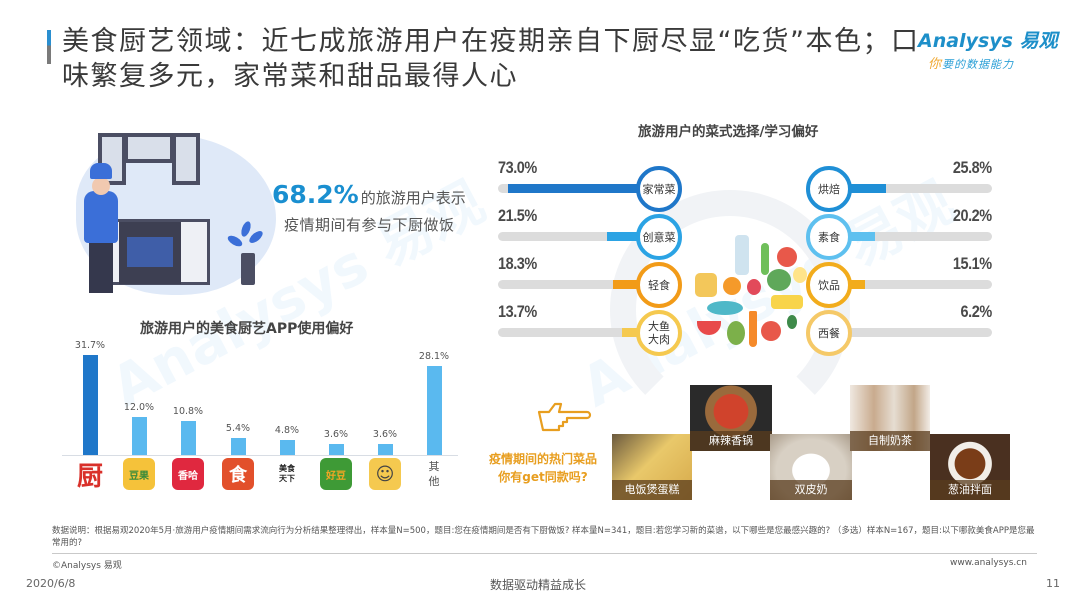  Describe the element at coordinates (169, 215) in the screenshot. I see `kitchen-chef-illustration` at that location.